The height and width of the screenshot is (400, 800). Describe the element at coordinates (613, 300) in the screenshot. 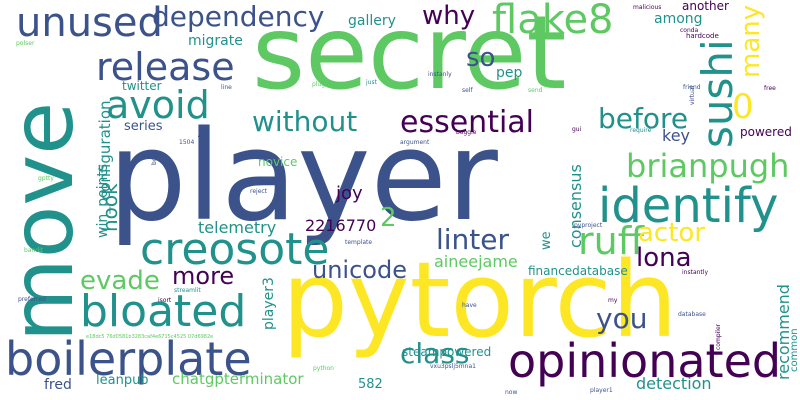

I see `word-my: my` at that location.